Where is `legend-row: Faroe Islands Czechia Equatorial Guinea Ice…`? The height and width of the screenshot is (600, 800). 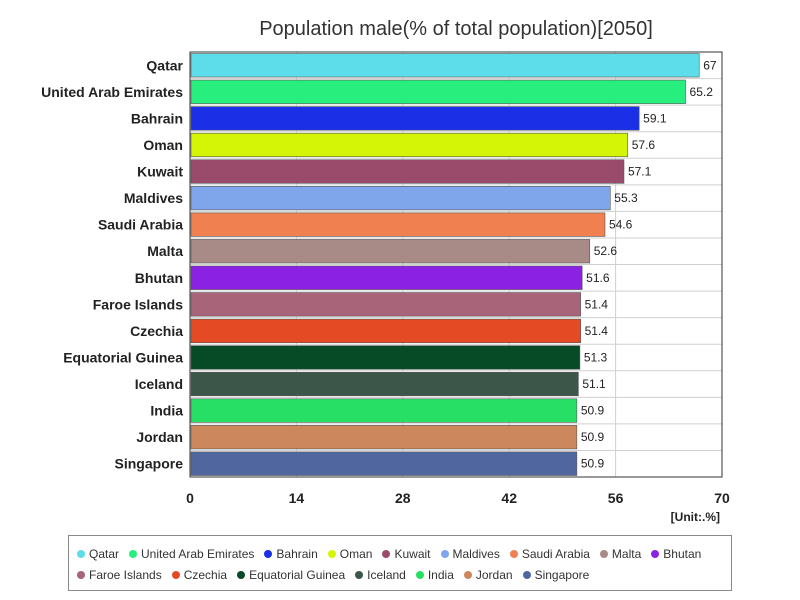 legend-row: Faroe Islands Czechia Equatorial Guinea Ice… is located at coordinates (400, 574).